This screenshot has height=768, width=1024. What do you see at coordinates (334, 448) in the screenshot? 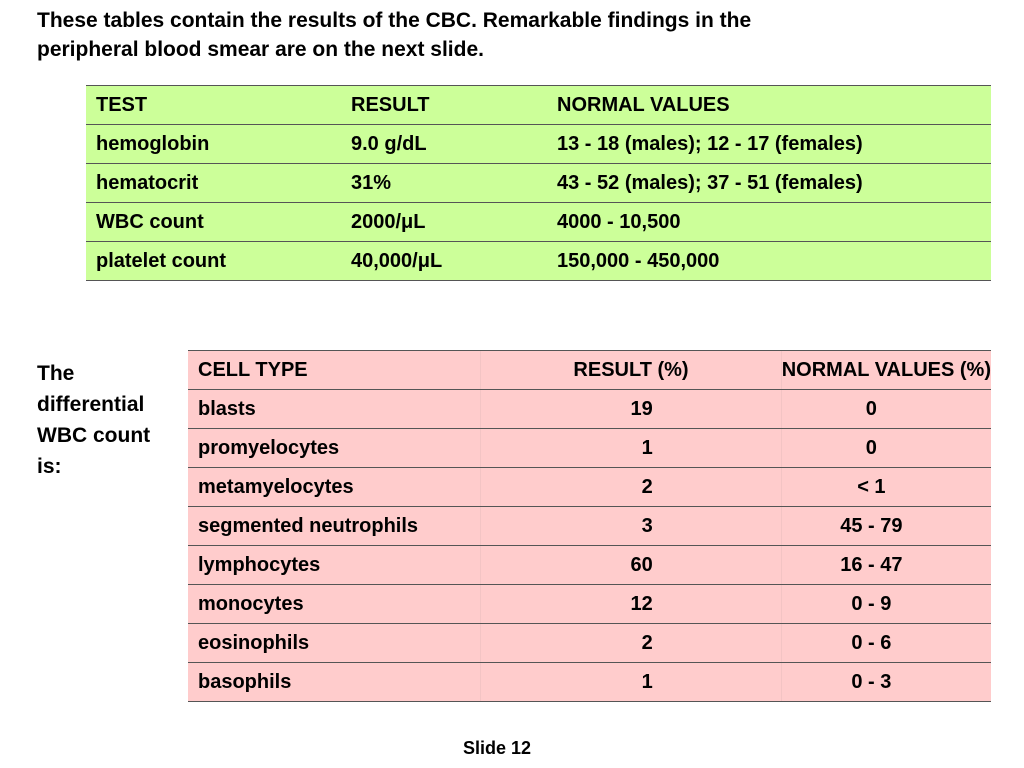
I see `cell-type: promyelocytes` at bounding box center [334, 448].